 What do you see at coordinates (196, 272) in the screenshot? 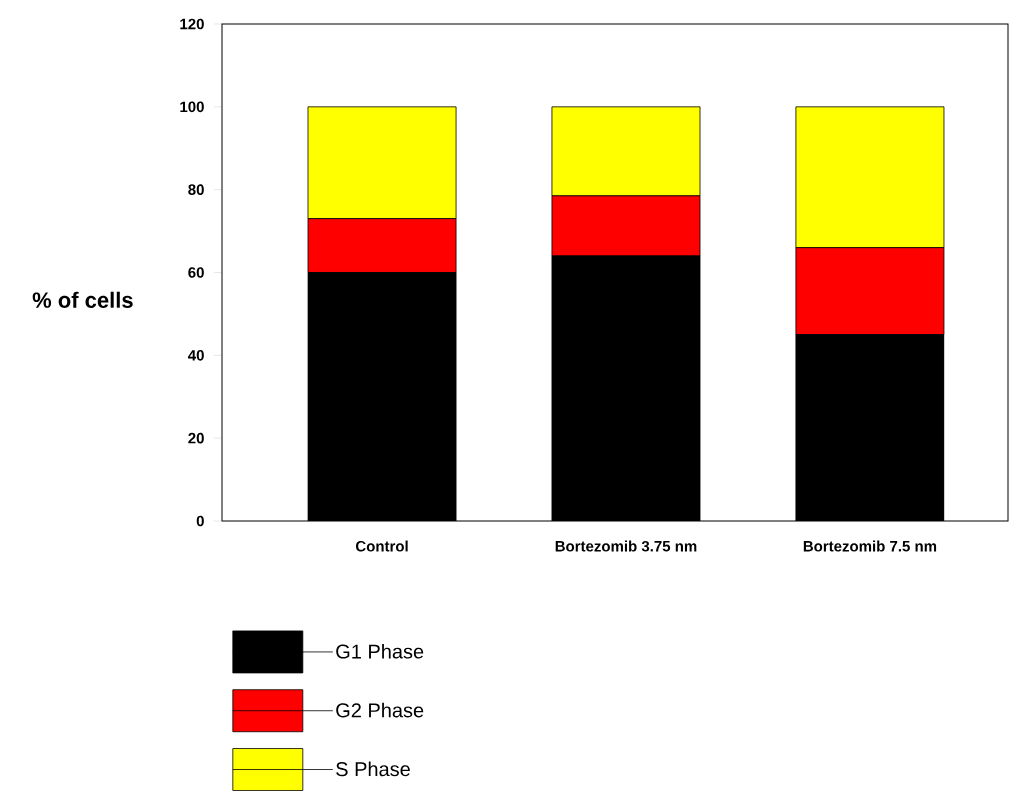
I see `y-tick-label: 60` at bounding box center [196, 272].